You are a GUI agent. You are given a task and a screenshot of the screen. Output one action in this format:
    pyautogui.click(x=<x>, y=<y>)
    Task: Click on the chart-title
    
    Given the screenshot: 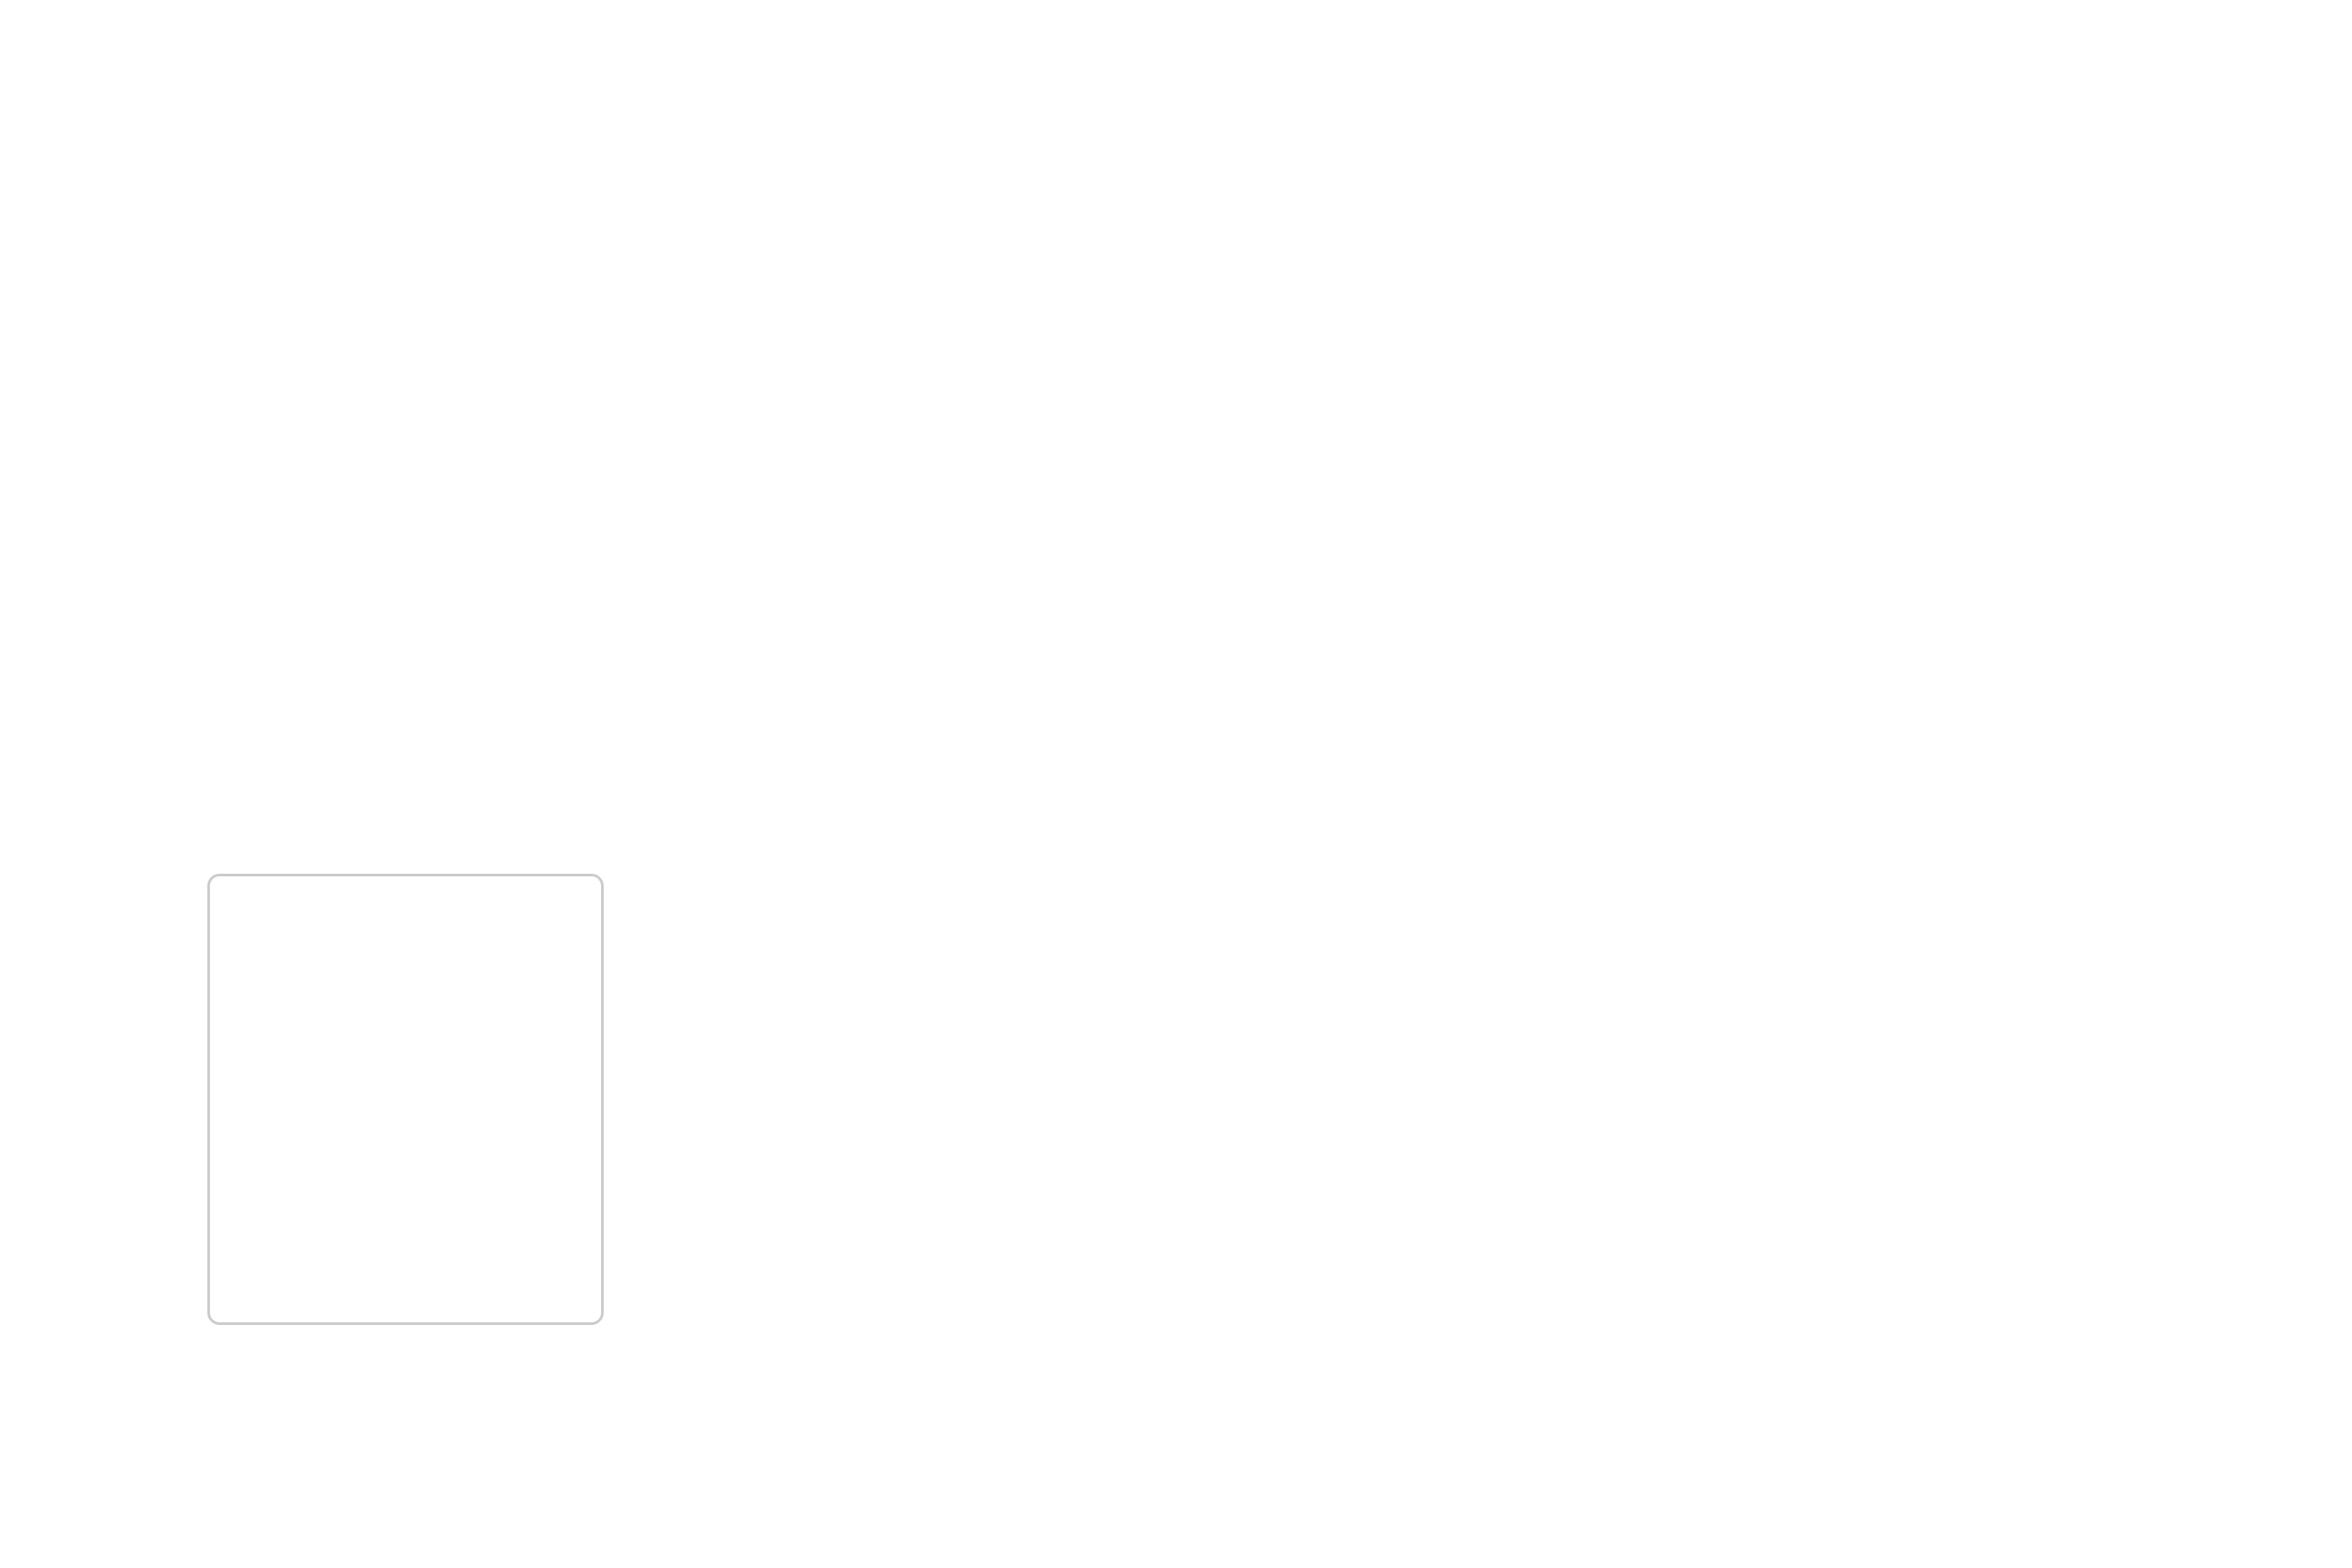 What is the action you would take?
    pyautogui.click(x=1219, y=64)
    